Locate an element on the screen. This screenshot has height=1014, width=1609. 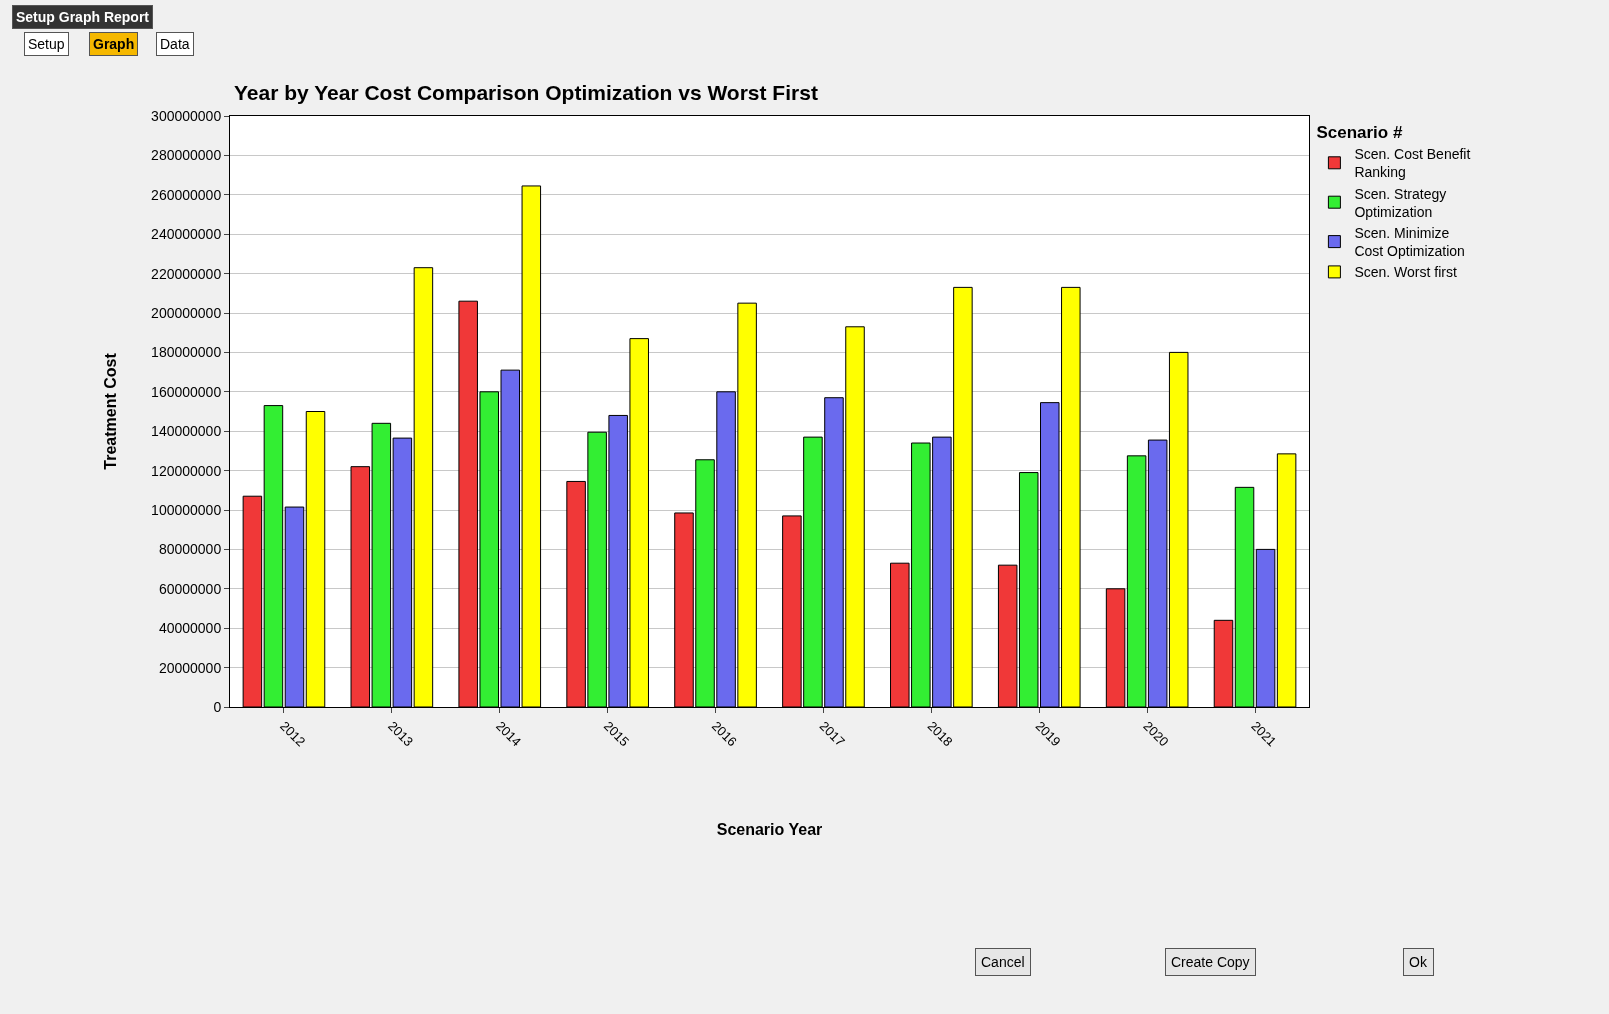
y-tick-label: 280000000 is located at coordinates (186, 155).